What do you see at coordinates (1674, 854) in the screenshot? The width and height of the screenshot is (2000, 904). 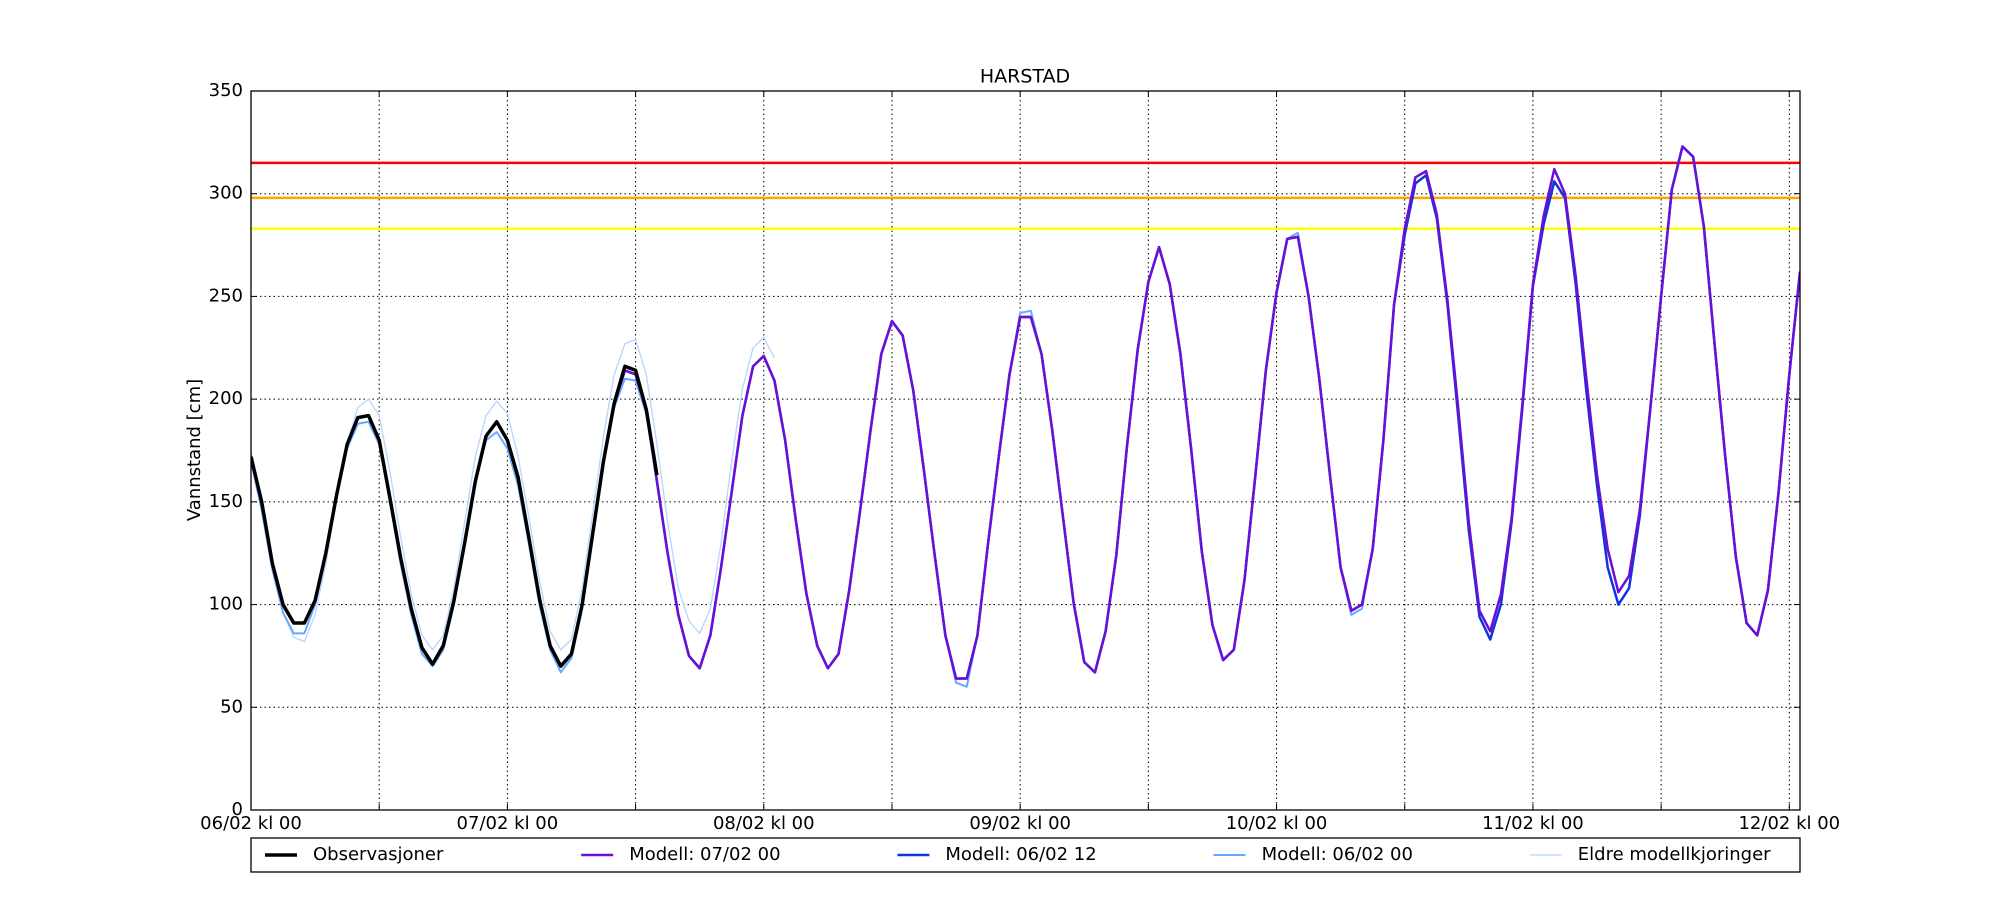 I see `legend-label: Eldre modellkjoringer` at bounding box center [1674, 854].